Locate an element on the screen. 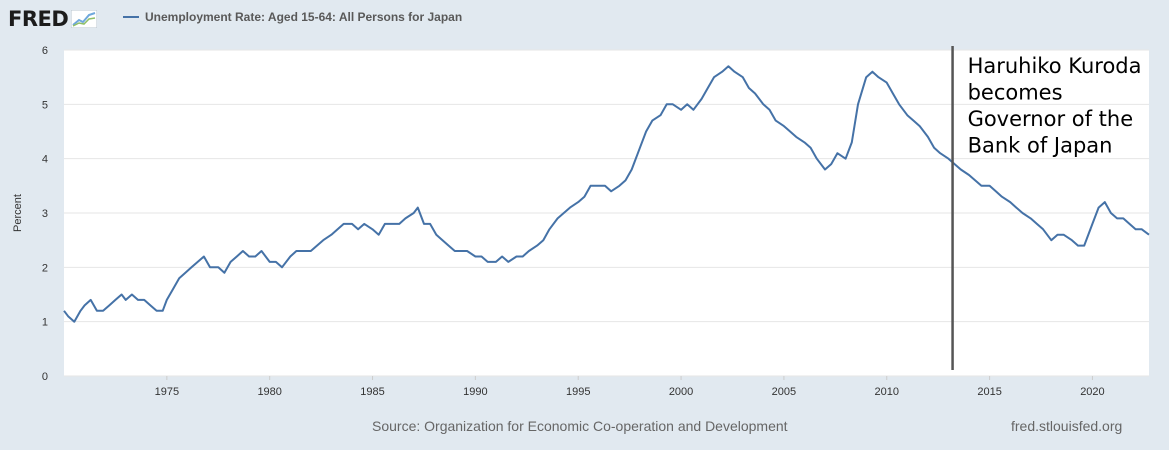 This screenshot has width=1169, height=450. x-tick-label: 1975 is located at coordinates (167, 392).